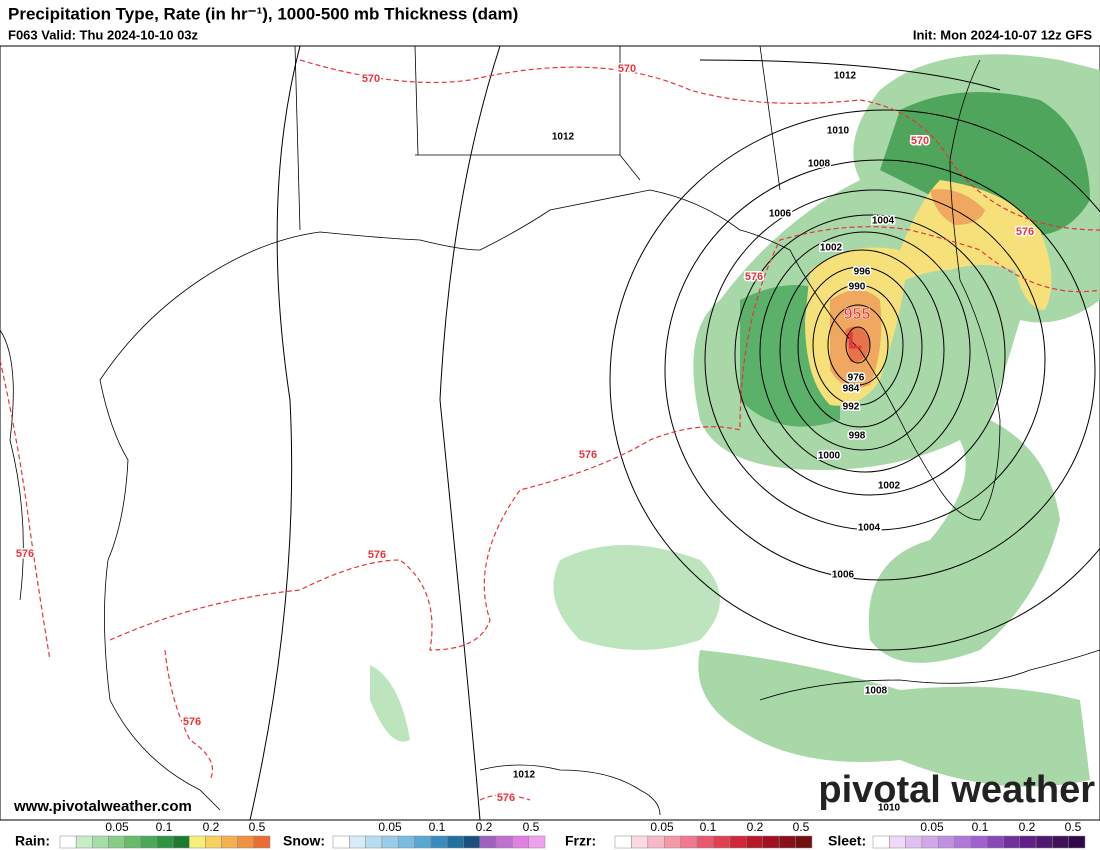 This screenshot has width=1100, height=850. What do you see at coordinates (956, 790) in the screenshot?
I see `logo: pivotal weather` at bounding box center [956, 790].